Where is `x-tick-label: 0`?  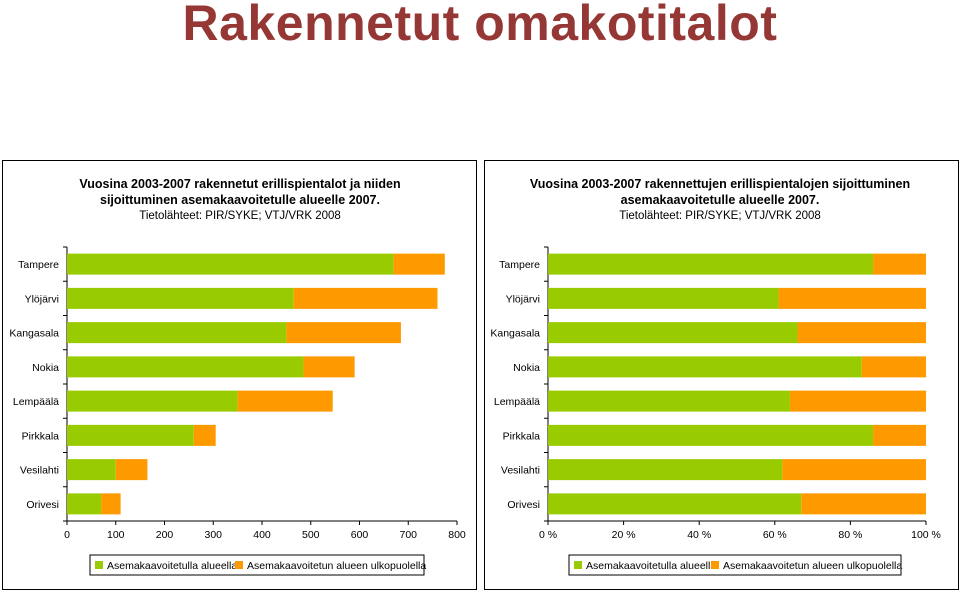
x-tick-label: 0 is located at coordinates (67, 535).